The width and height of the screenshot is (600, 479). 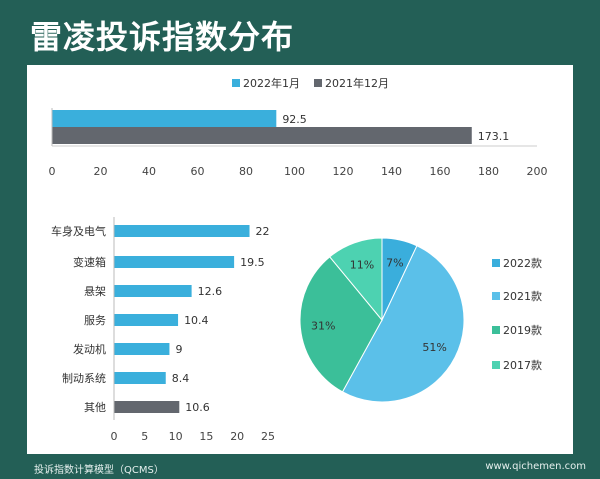 What do you see at coordinates (535, 466) in the screenshot?
I see `site-watermark: www.qichemen.com` at bounding box center [535, 466].